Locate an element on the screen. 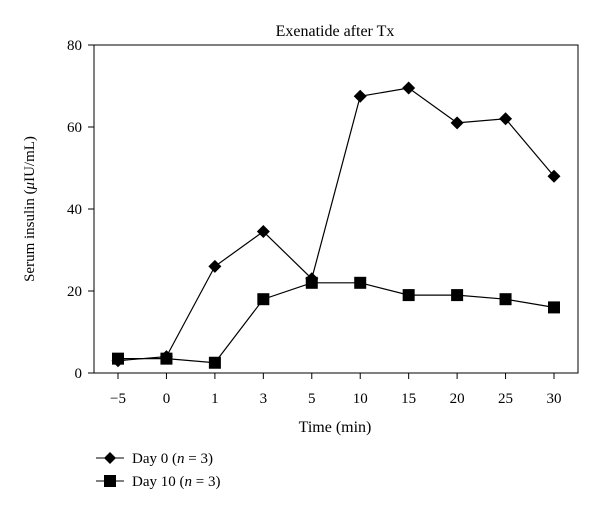 This screenshot has width=600, height=523. y-axis-label-prefix: Serum insulin ( is located at coordinates (30, 235).